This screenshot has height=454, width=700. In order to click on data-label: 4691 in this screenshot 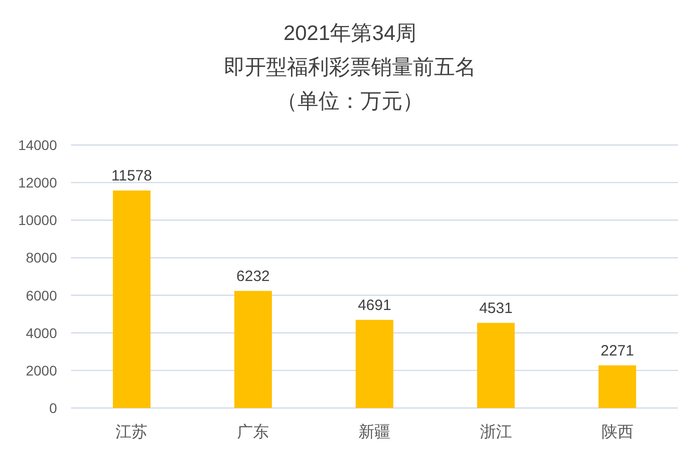, I will do `click(375, 305)`.